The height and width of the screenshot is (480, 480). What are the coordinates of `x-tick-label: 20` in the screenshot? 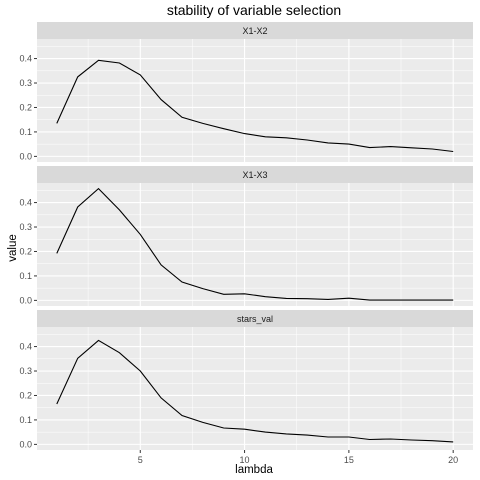 It's located at (453, 460).